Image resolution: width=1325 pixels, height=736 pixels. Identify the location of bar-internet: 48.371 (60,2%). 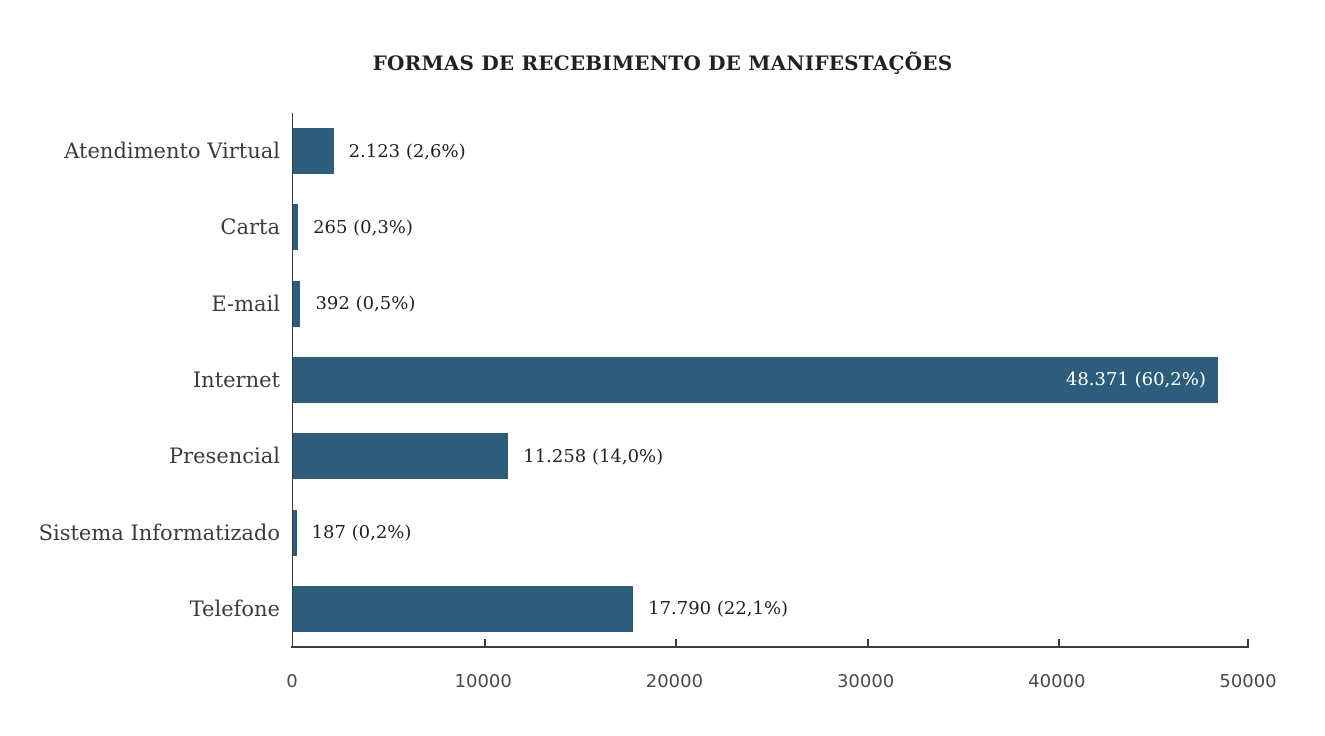
(755, 379).